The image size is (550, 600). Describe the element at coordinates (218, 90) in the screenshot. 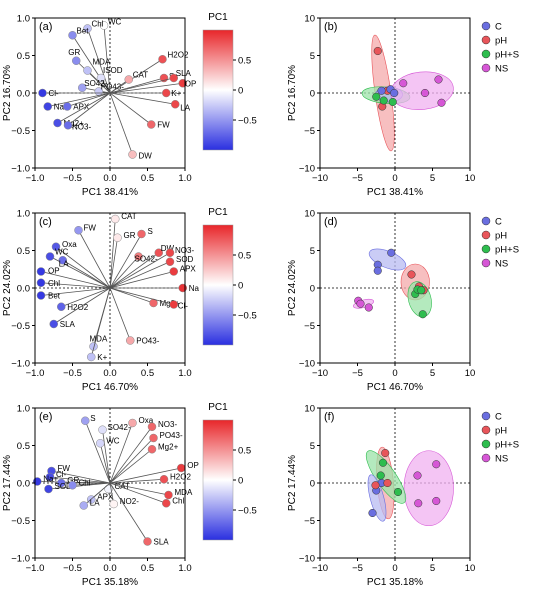

I see `colorbar-gradient` at that location.